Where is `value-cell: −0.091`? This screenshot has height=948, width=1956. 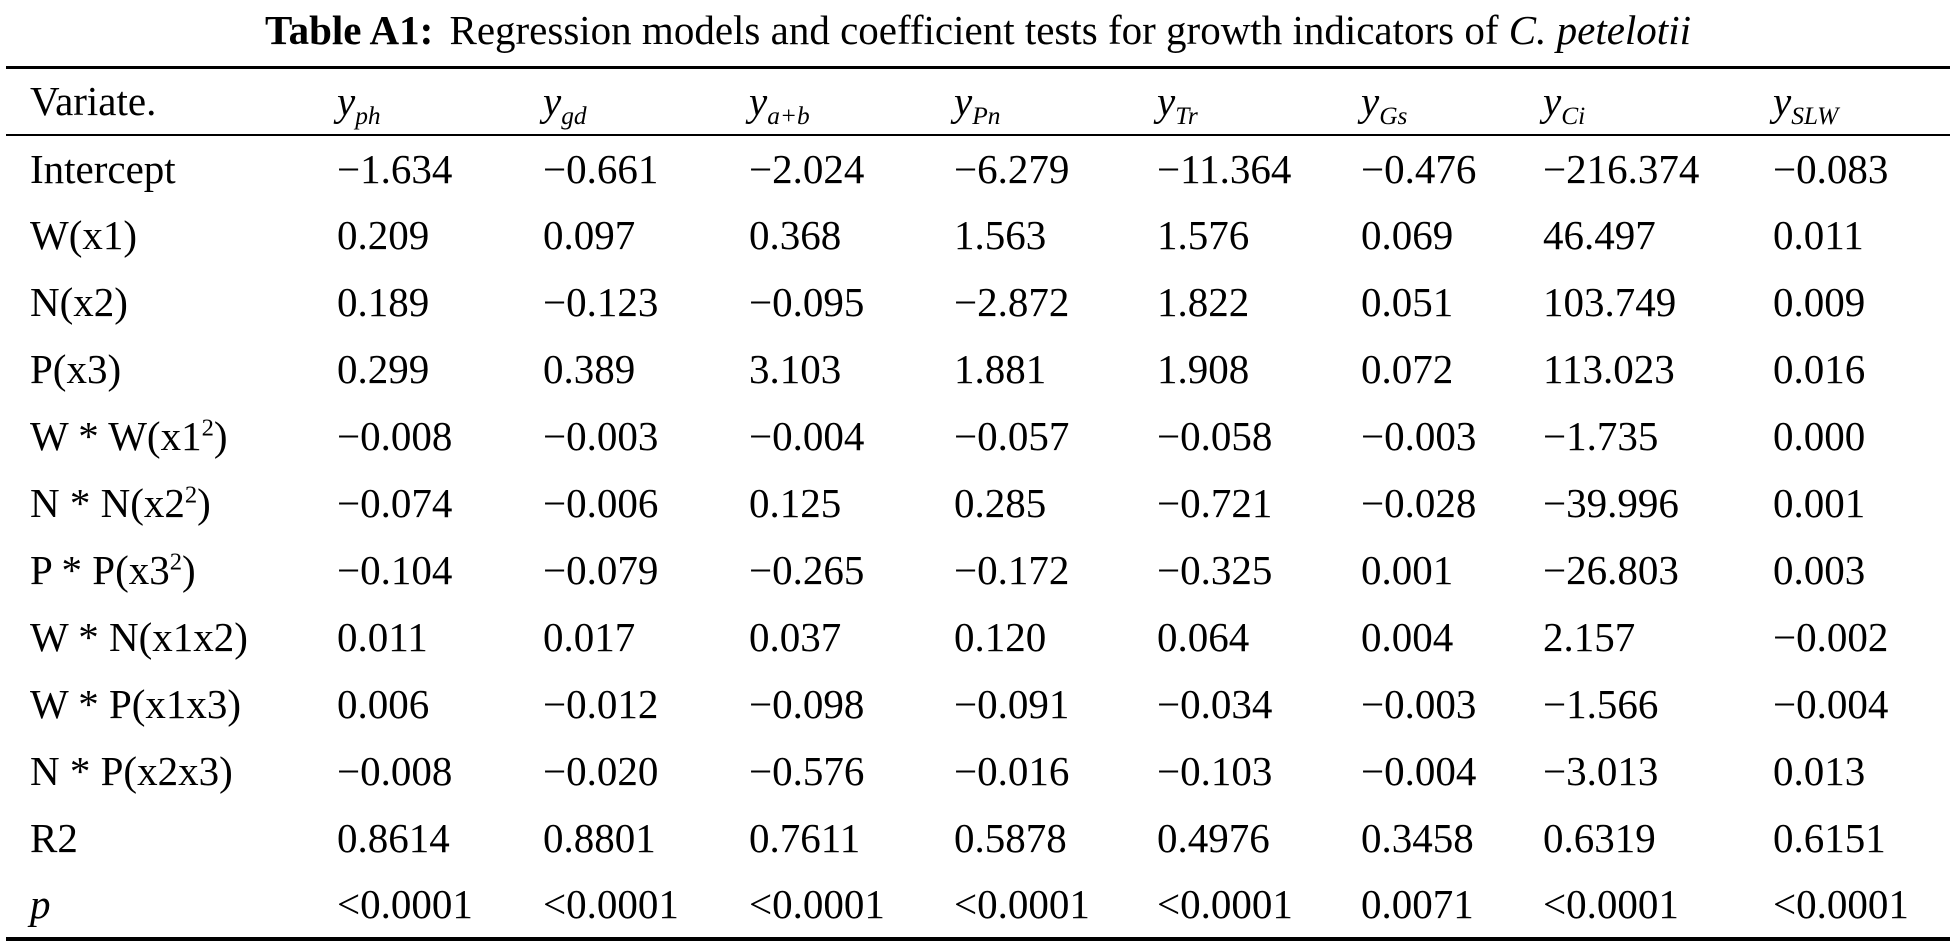 value-cell: −0.091 is located at coordinates (1012, 704).